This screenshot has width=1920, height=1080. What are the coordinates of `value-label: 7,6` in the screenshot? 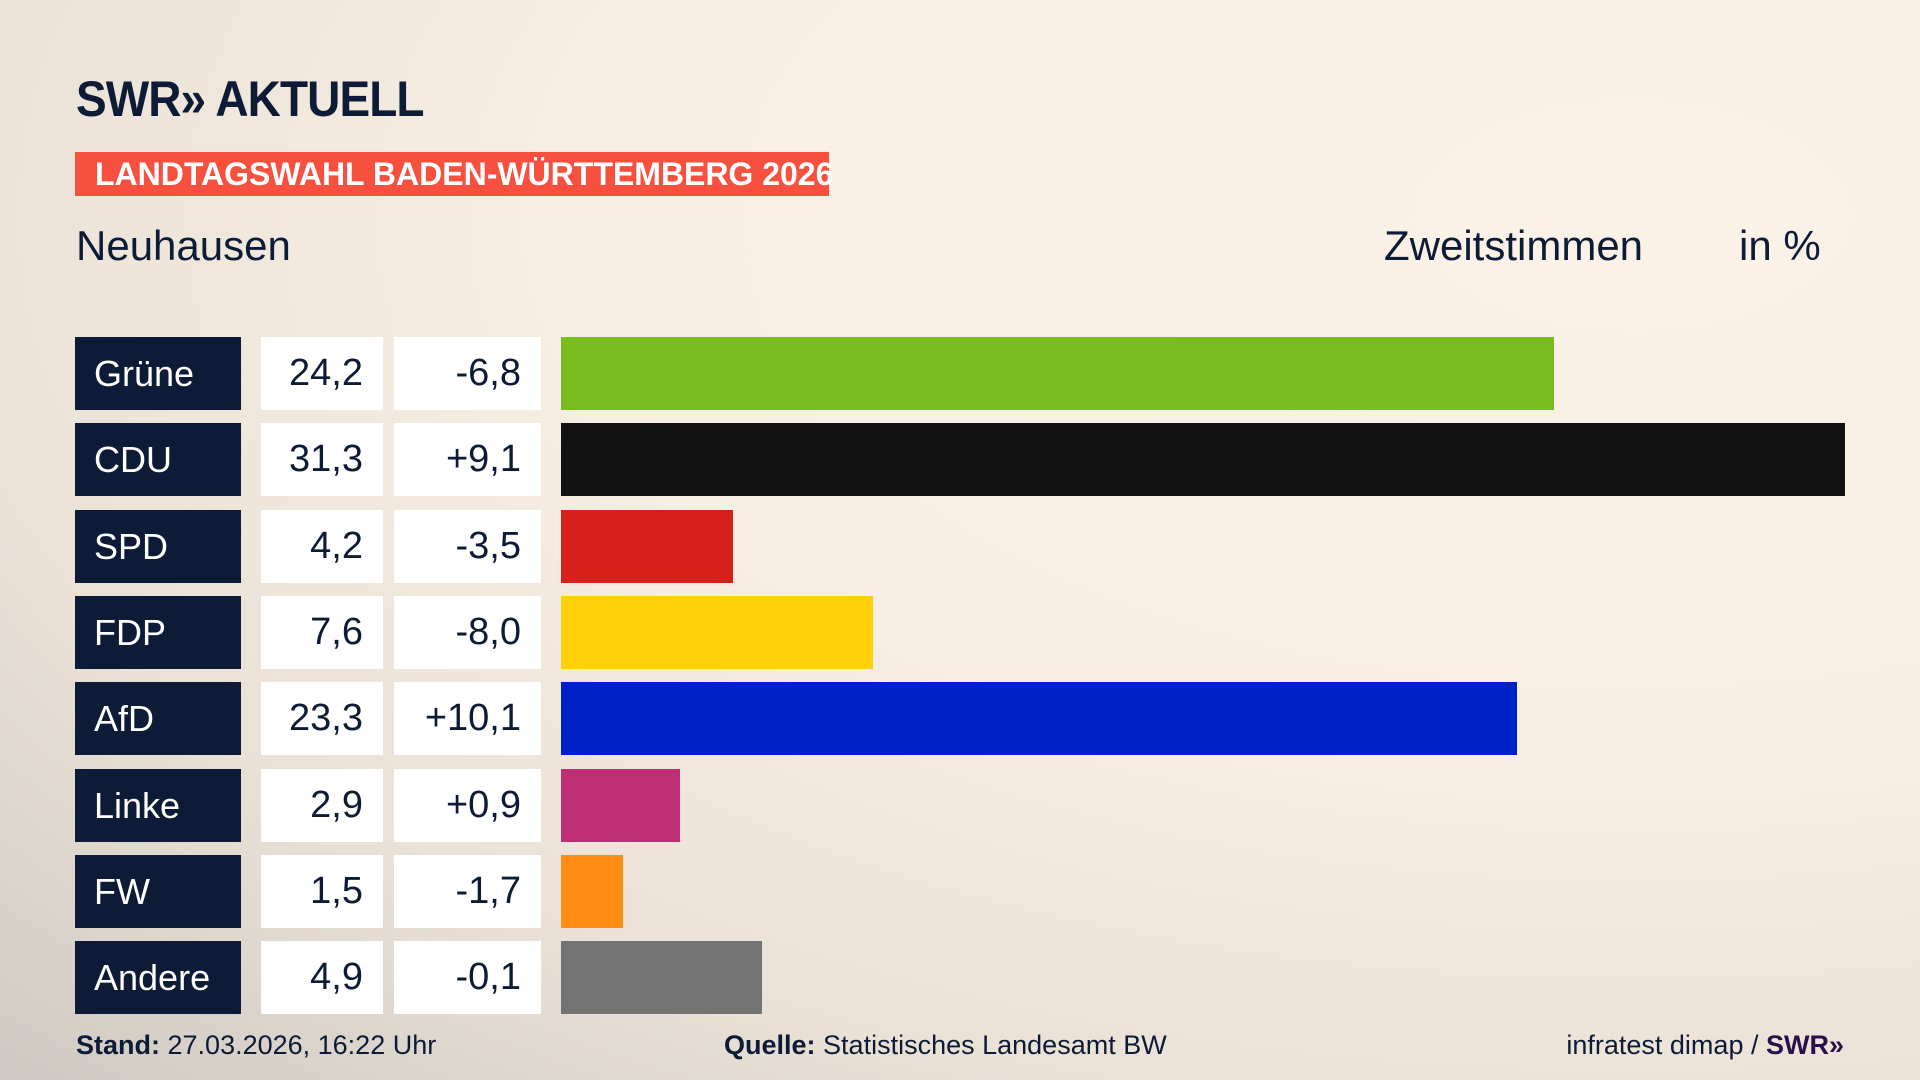 It's located at (322, 632).